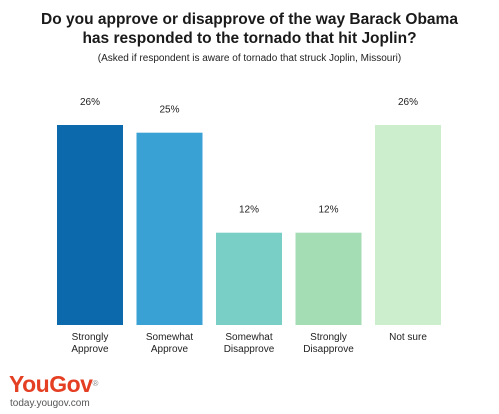  Describe the element at coordinates (90, 337) in the screenshot. I see `category-label-0-0: Strongly` at that location.